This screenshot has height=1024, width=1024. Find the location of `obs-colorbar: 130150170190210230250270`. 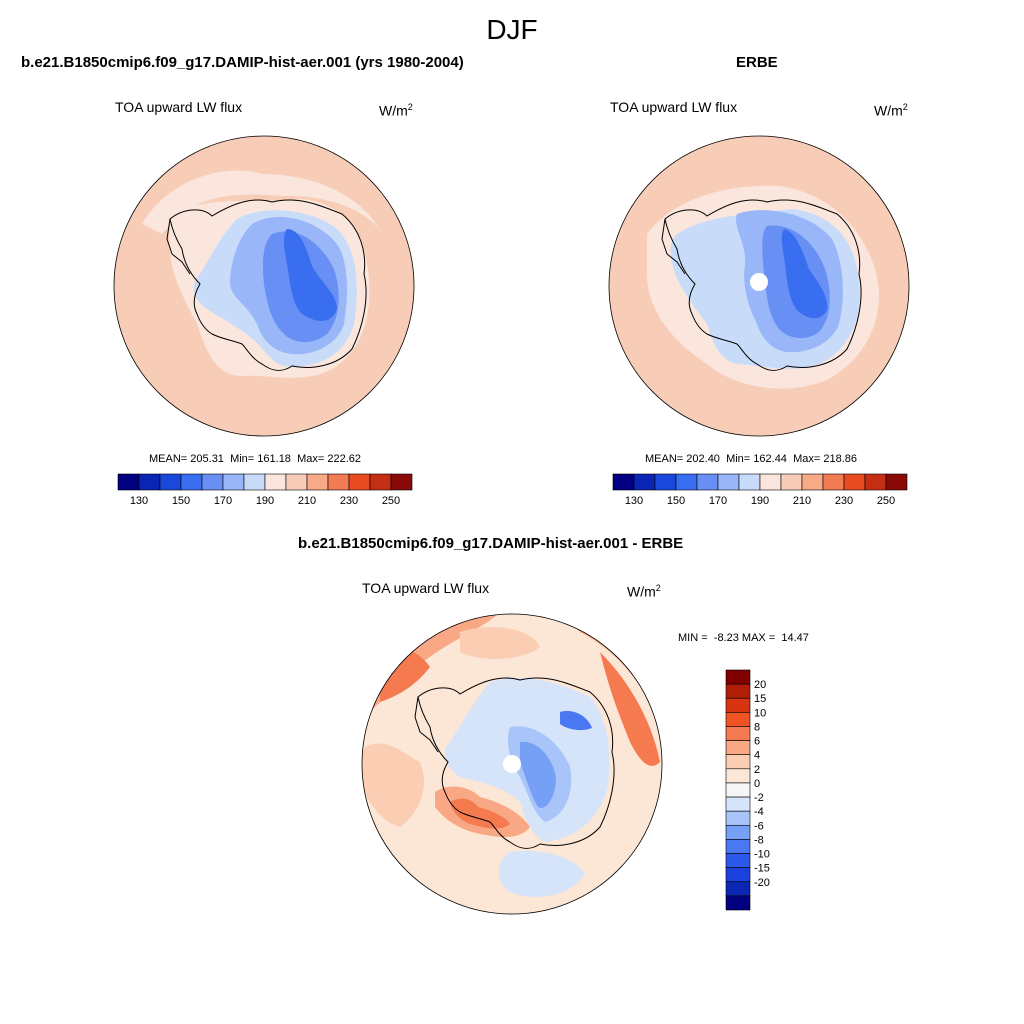

obs-colorbar: 130150170190210230250270 is located at coordinates (760, 490).